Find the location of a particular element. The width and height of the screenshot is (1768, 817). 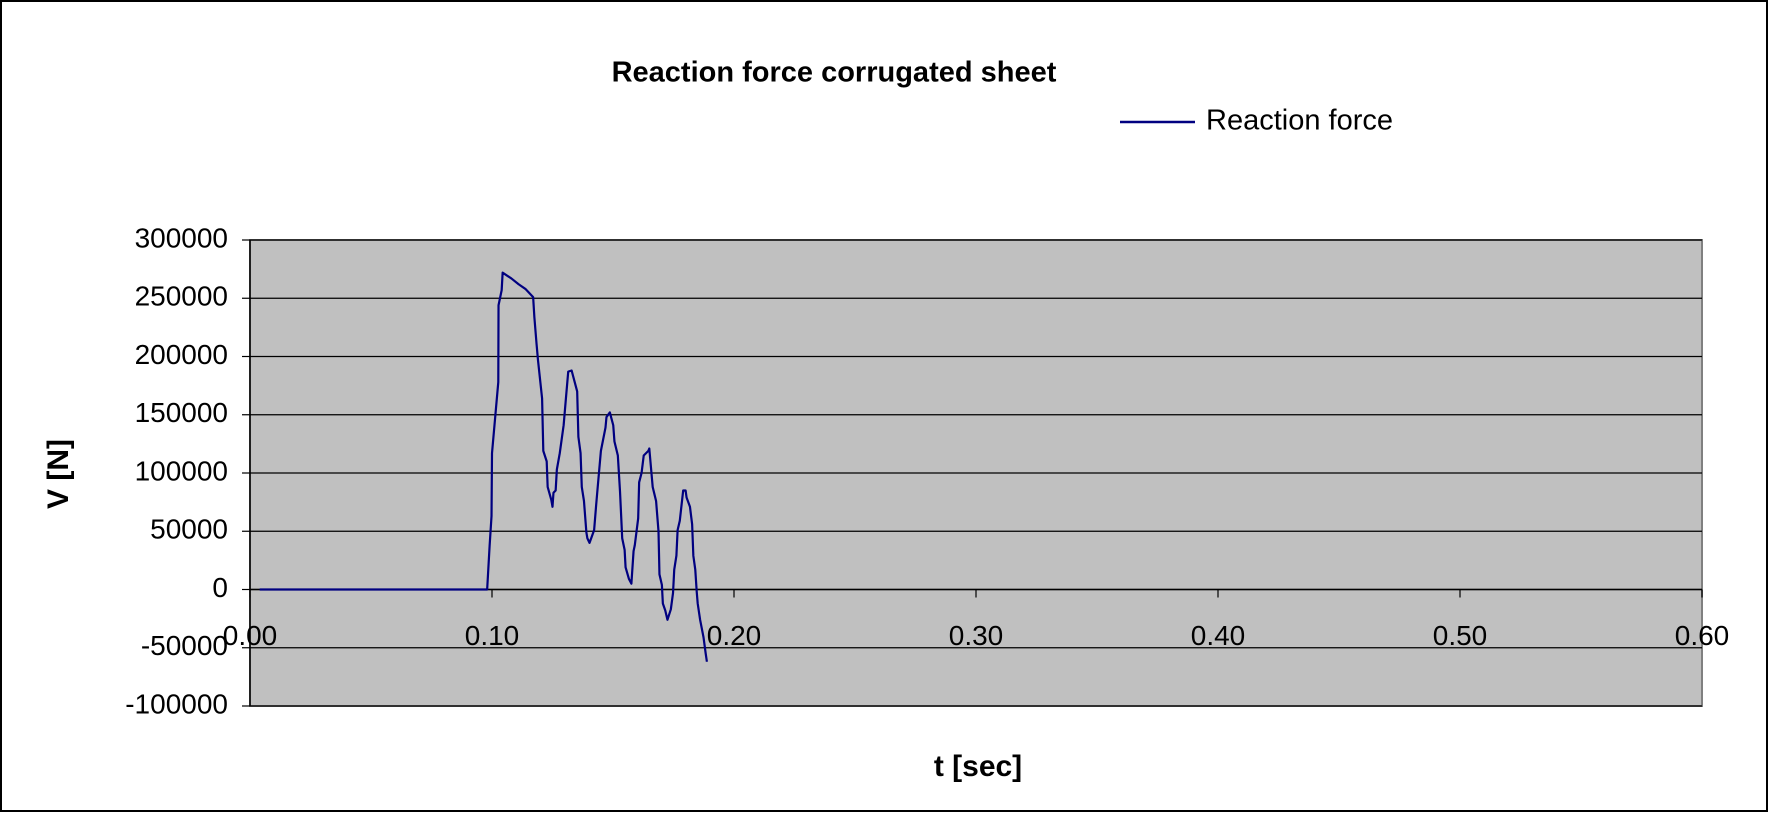

chart-title: Reaction force corrugated sheet is located at coordinates (834, 73).